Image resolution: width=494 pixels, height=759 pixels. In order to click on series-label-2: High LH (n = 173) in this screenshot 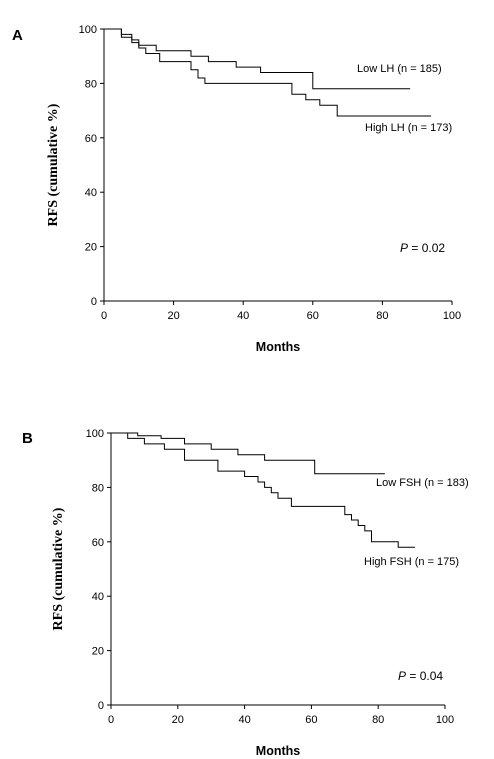, I will do `click(408, 128)`.